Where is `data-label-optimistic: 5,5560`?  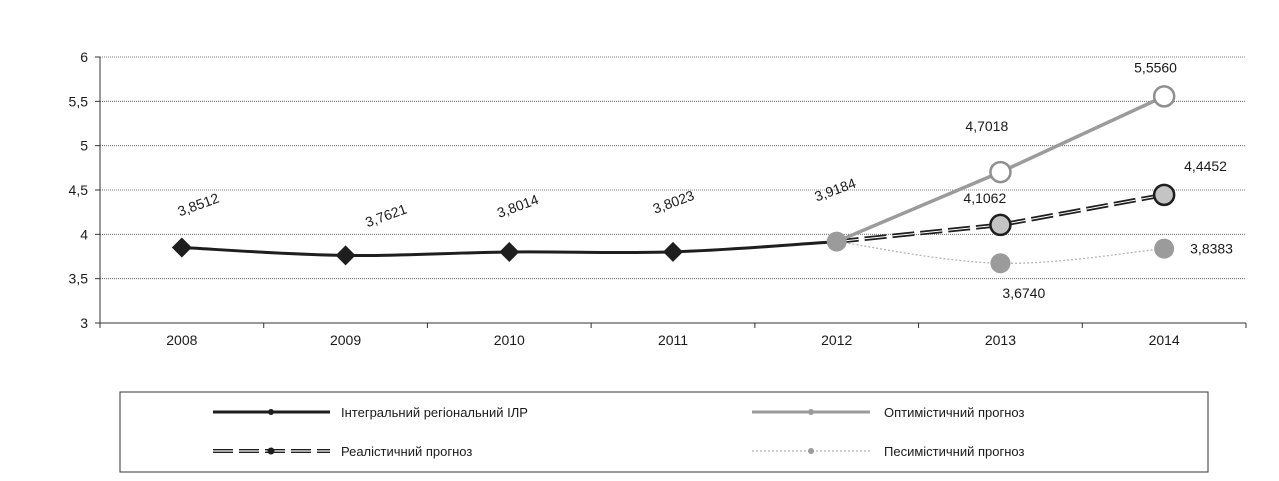 data-label-optimistic: 5,5560 is located at coordinates (1155, 67).